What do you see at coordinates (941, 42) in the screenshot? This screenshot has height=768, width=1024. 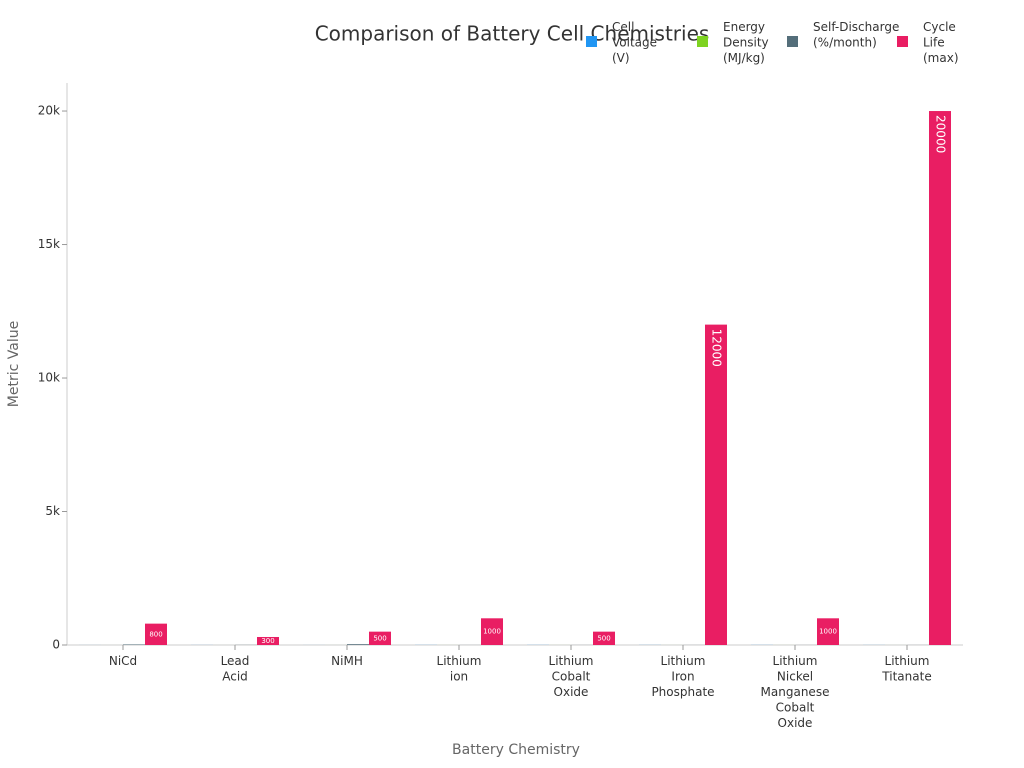 I see `legend-label: Cycle Life (max)` at bounding box center [941, 42].